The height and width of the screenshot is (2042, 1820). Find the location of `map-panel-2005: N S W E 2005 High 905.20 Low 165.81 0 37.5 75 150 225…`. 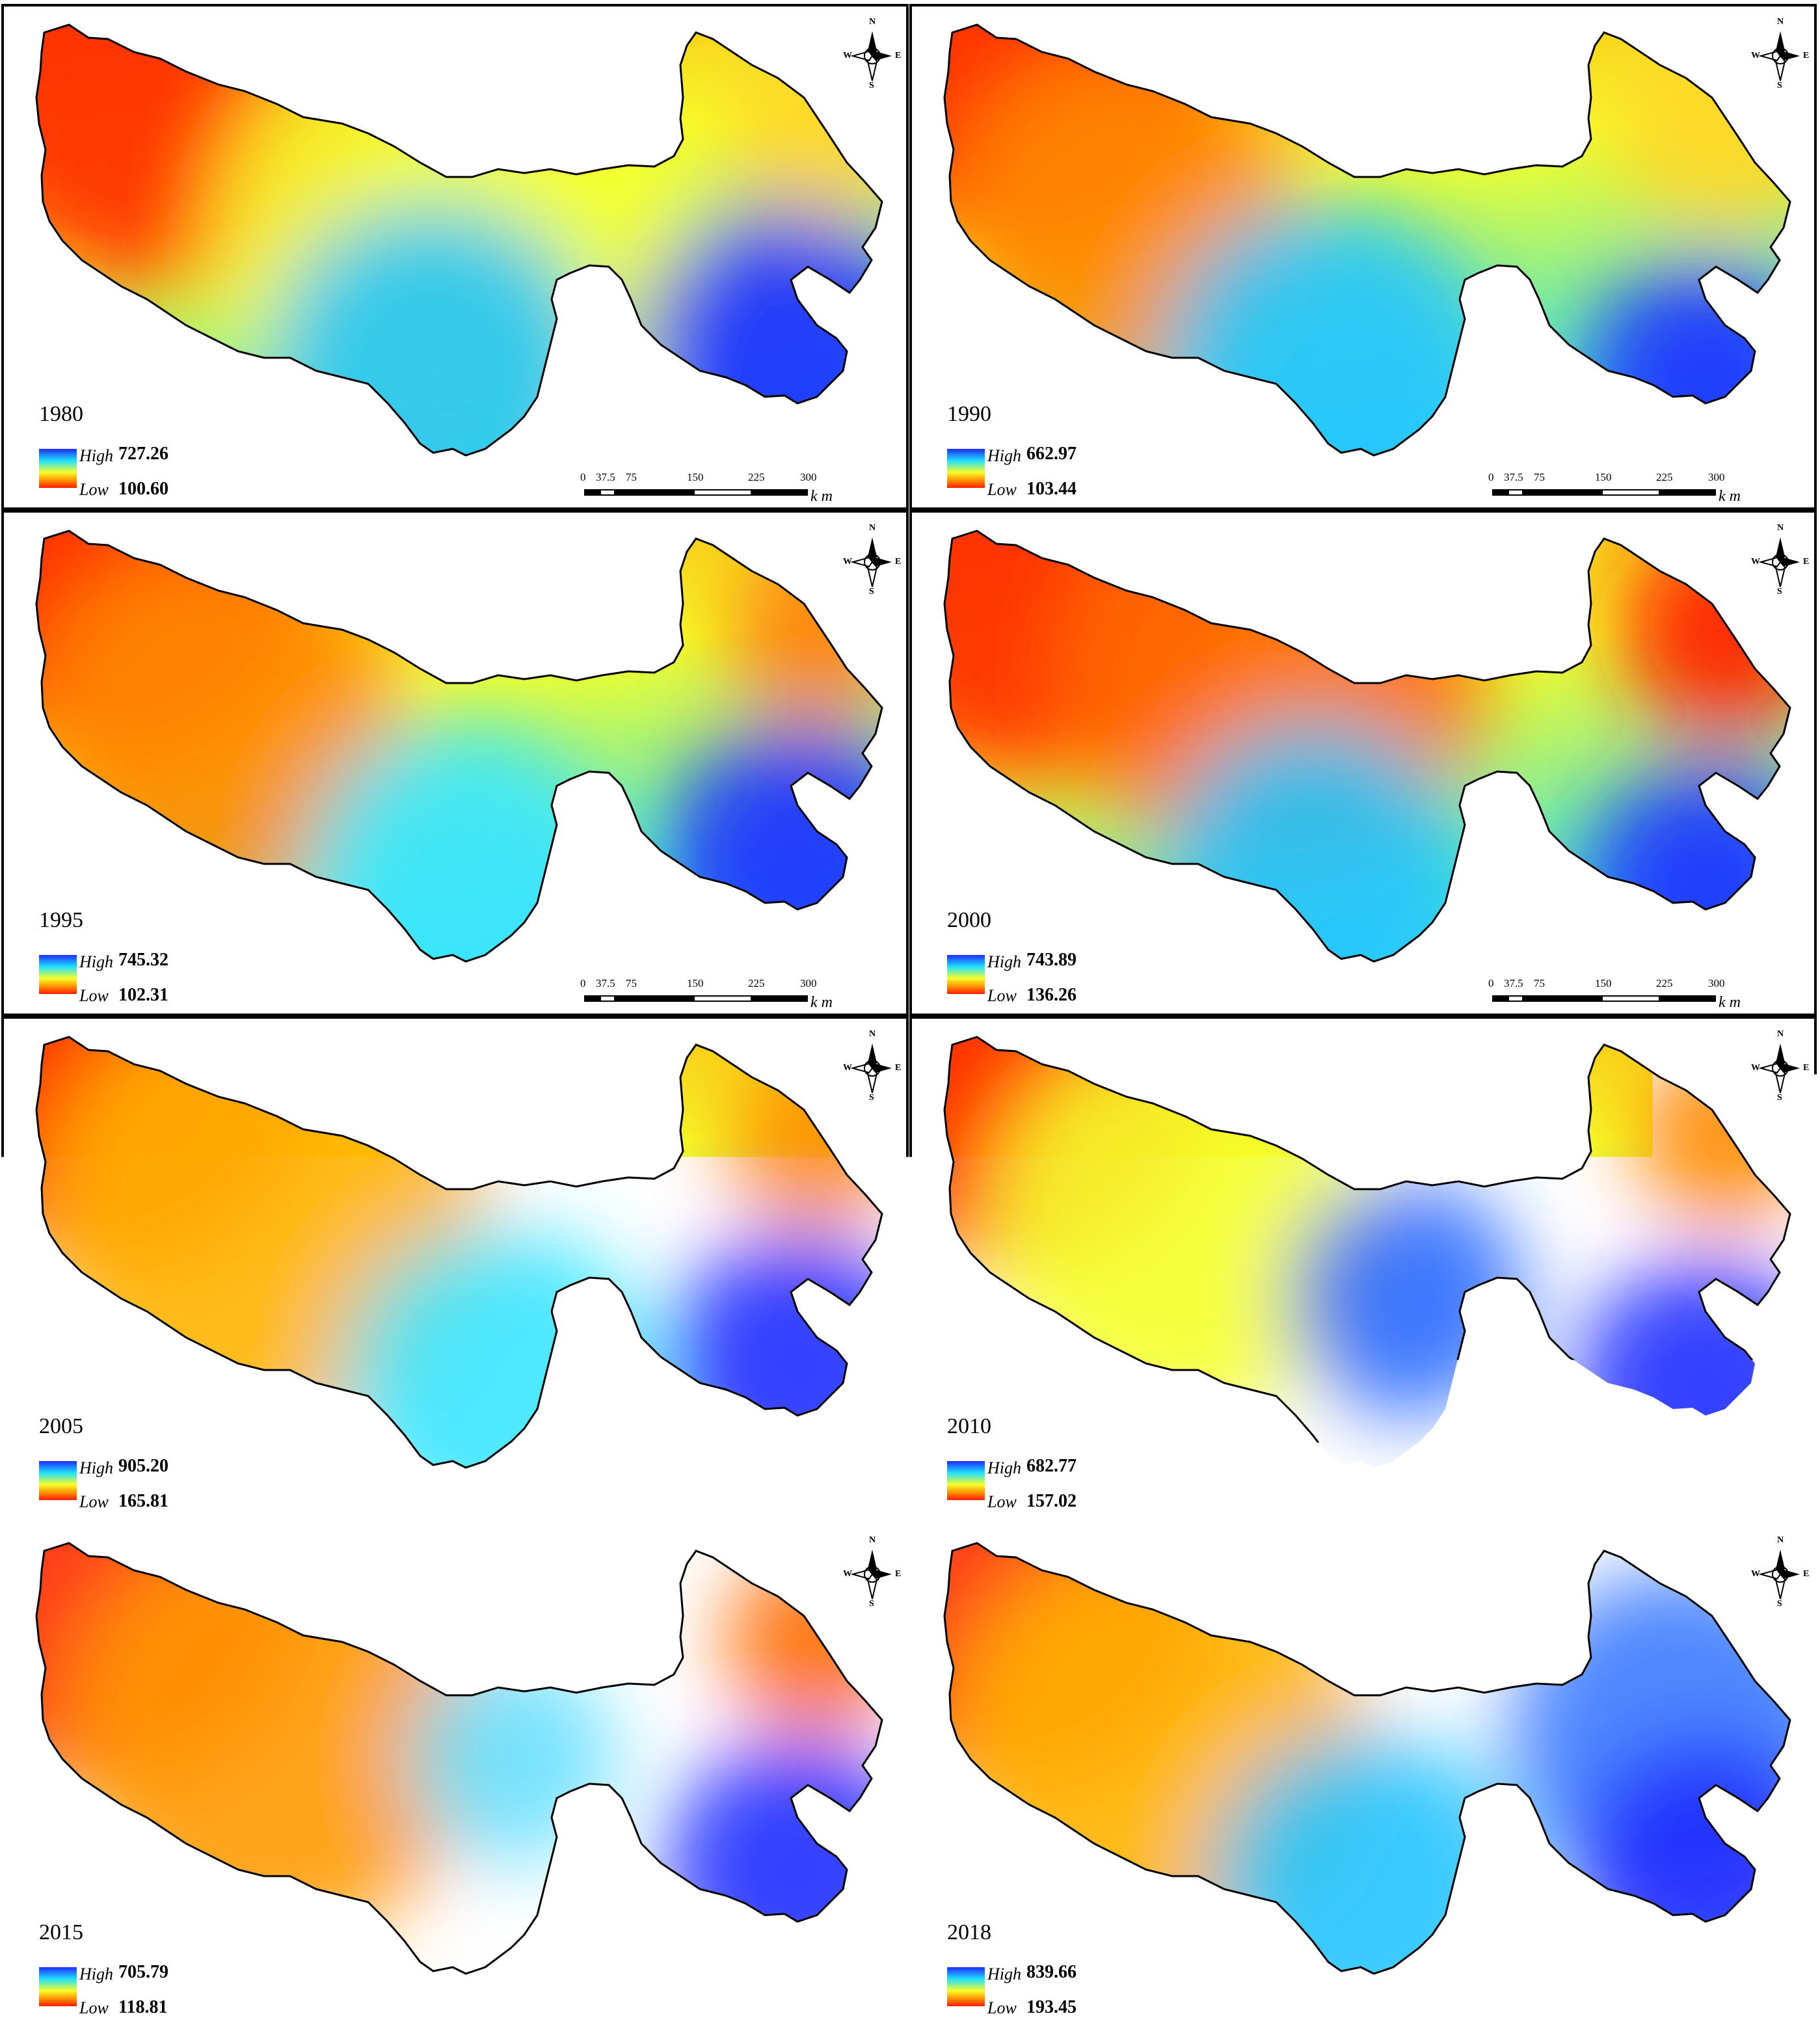

map-panel-2005: N S W E 2005 High 905.20 Low 165.81 0 37.5 75 150 225… is located at coordinates (455, 1269).